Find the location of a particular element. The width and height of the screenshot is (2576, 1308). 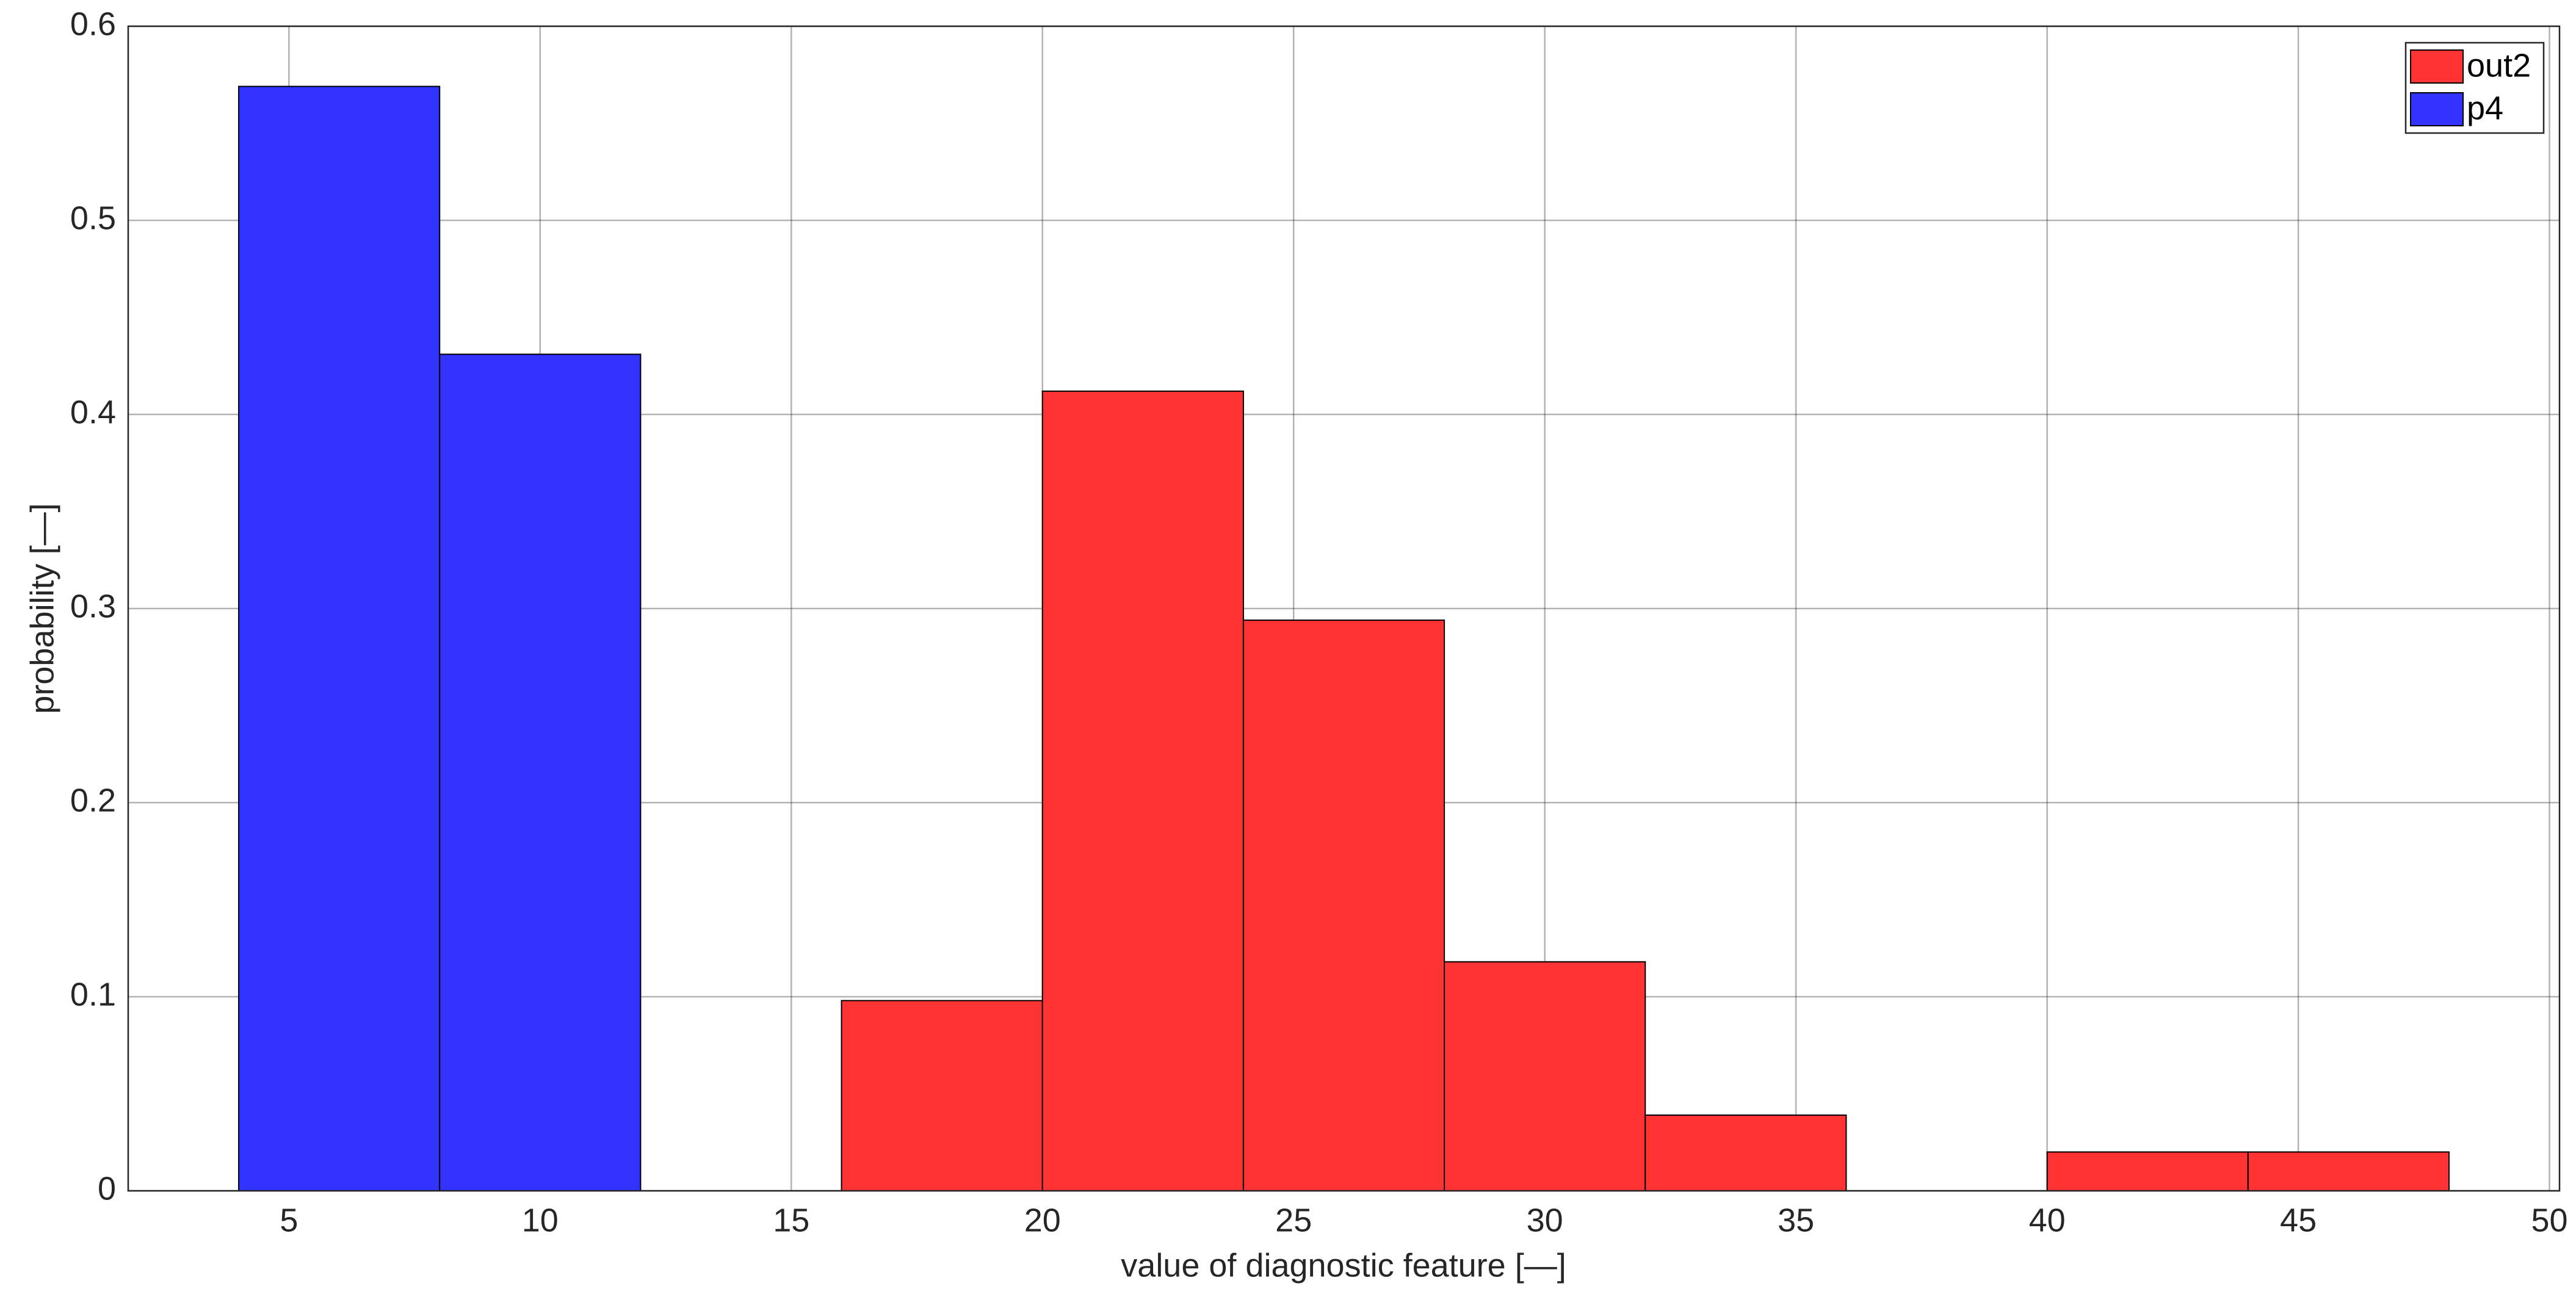

x-tick-label: 15 is located at coordinates (791, 1220).